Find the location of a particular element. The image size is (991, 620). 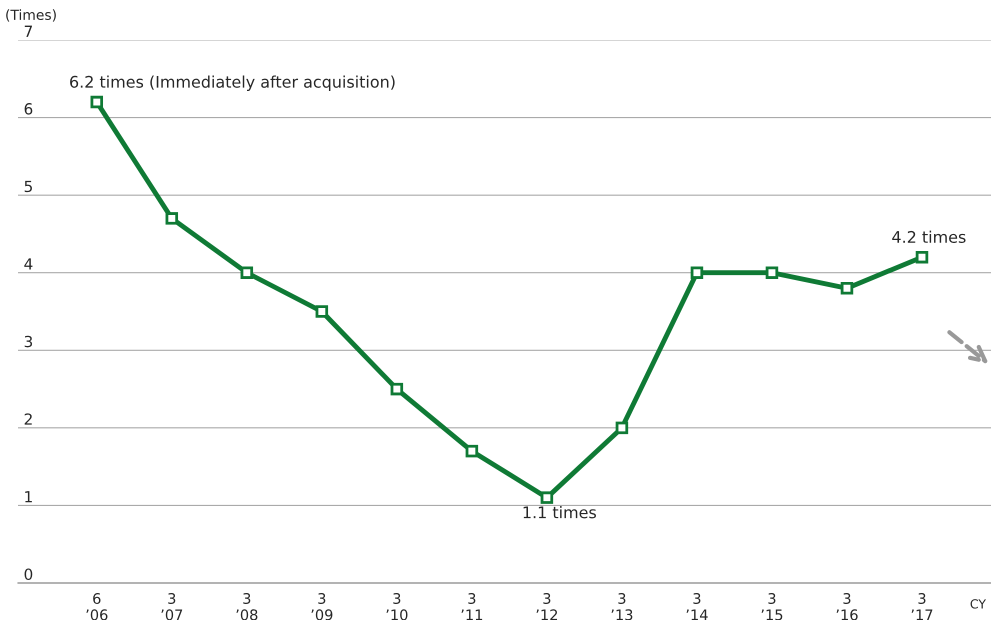

y-tick-label: 2 is located at coordinates (28, 419).